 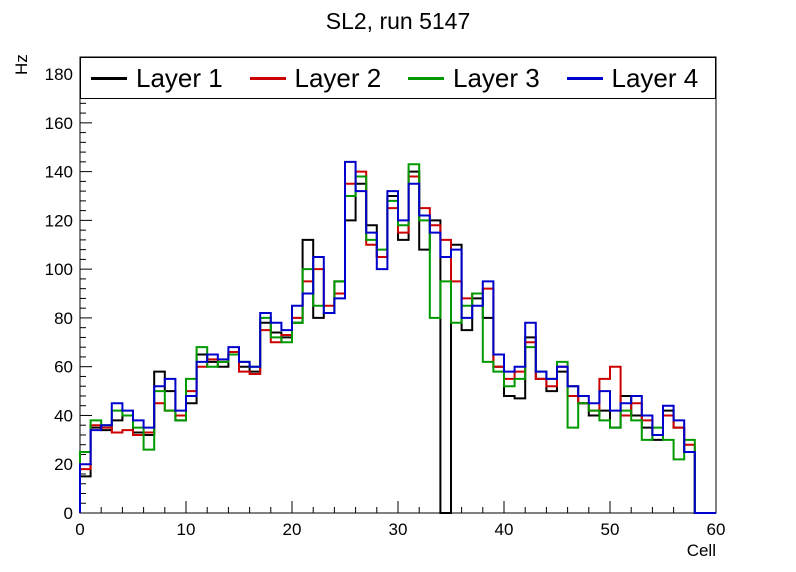 I want to click on y-tick-label: 80, so click(x=63, y=318).